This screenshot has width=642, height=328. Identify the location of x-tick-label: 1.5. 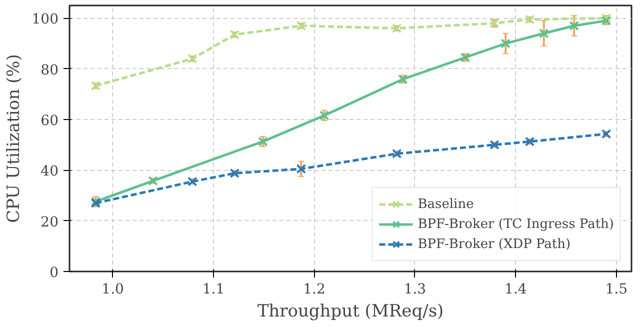
(616, 290).